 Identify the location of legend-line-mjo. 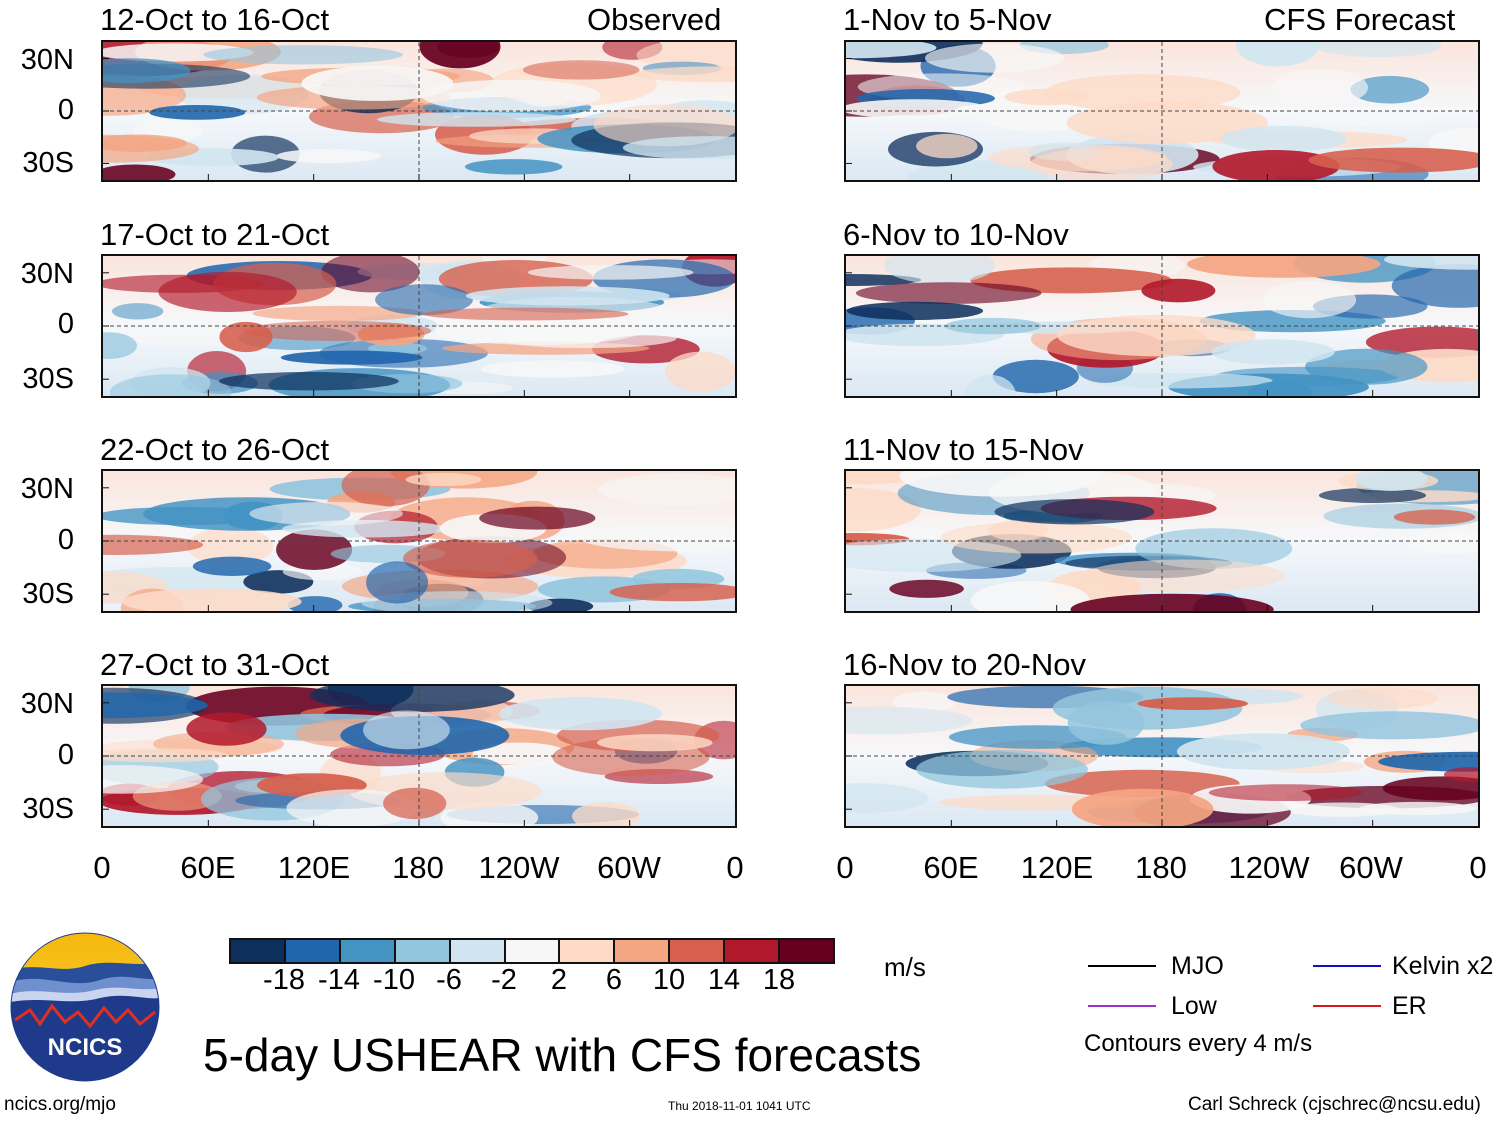
(1122, 966).